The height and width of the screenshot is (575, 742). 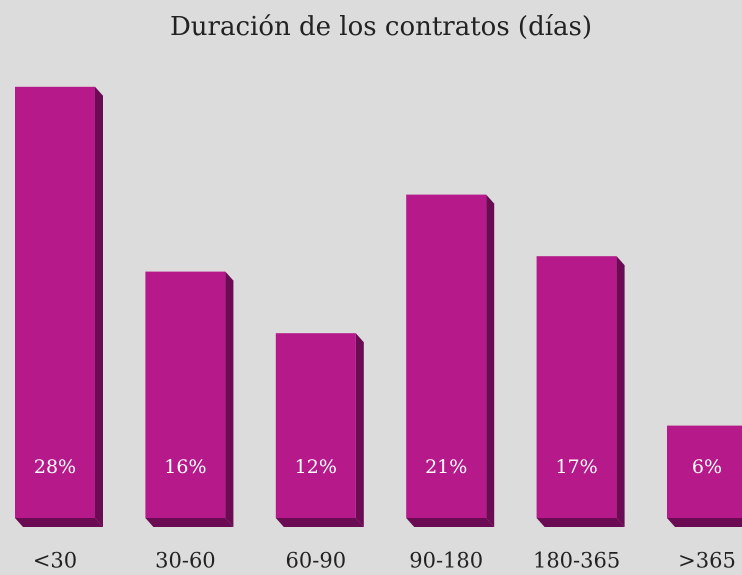 I want to click on value-label: 6%, so click(x=707, y=467).